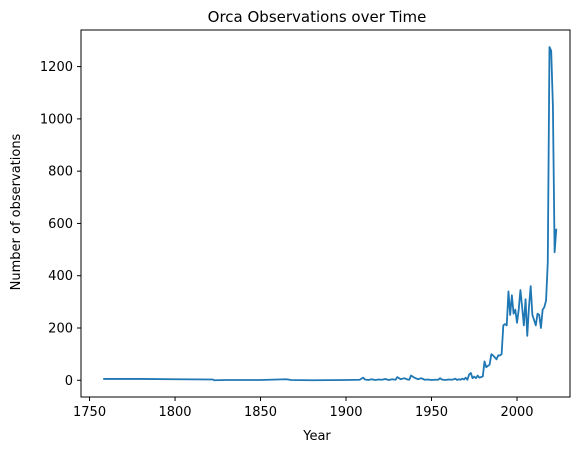  Describe the element at coordinates (69, 381) in the screenshot. I see `y-tick-label-0: 0` at that location.